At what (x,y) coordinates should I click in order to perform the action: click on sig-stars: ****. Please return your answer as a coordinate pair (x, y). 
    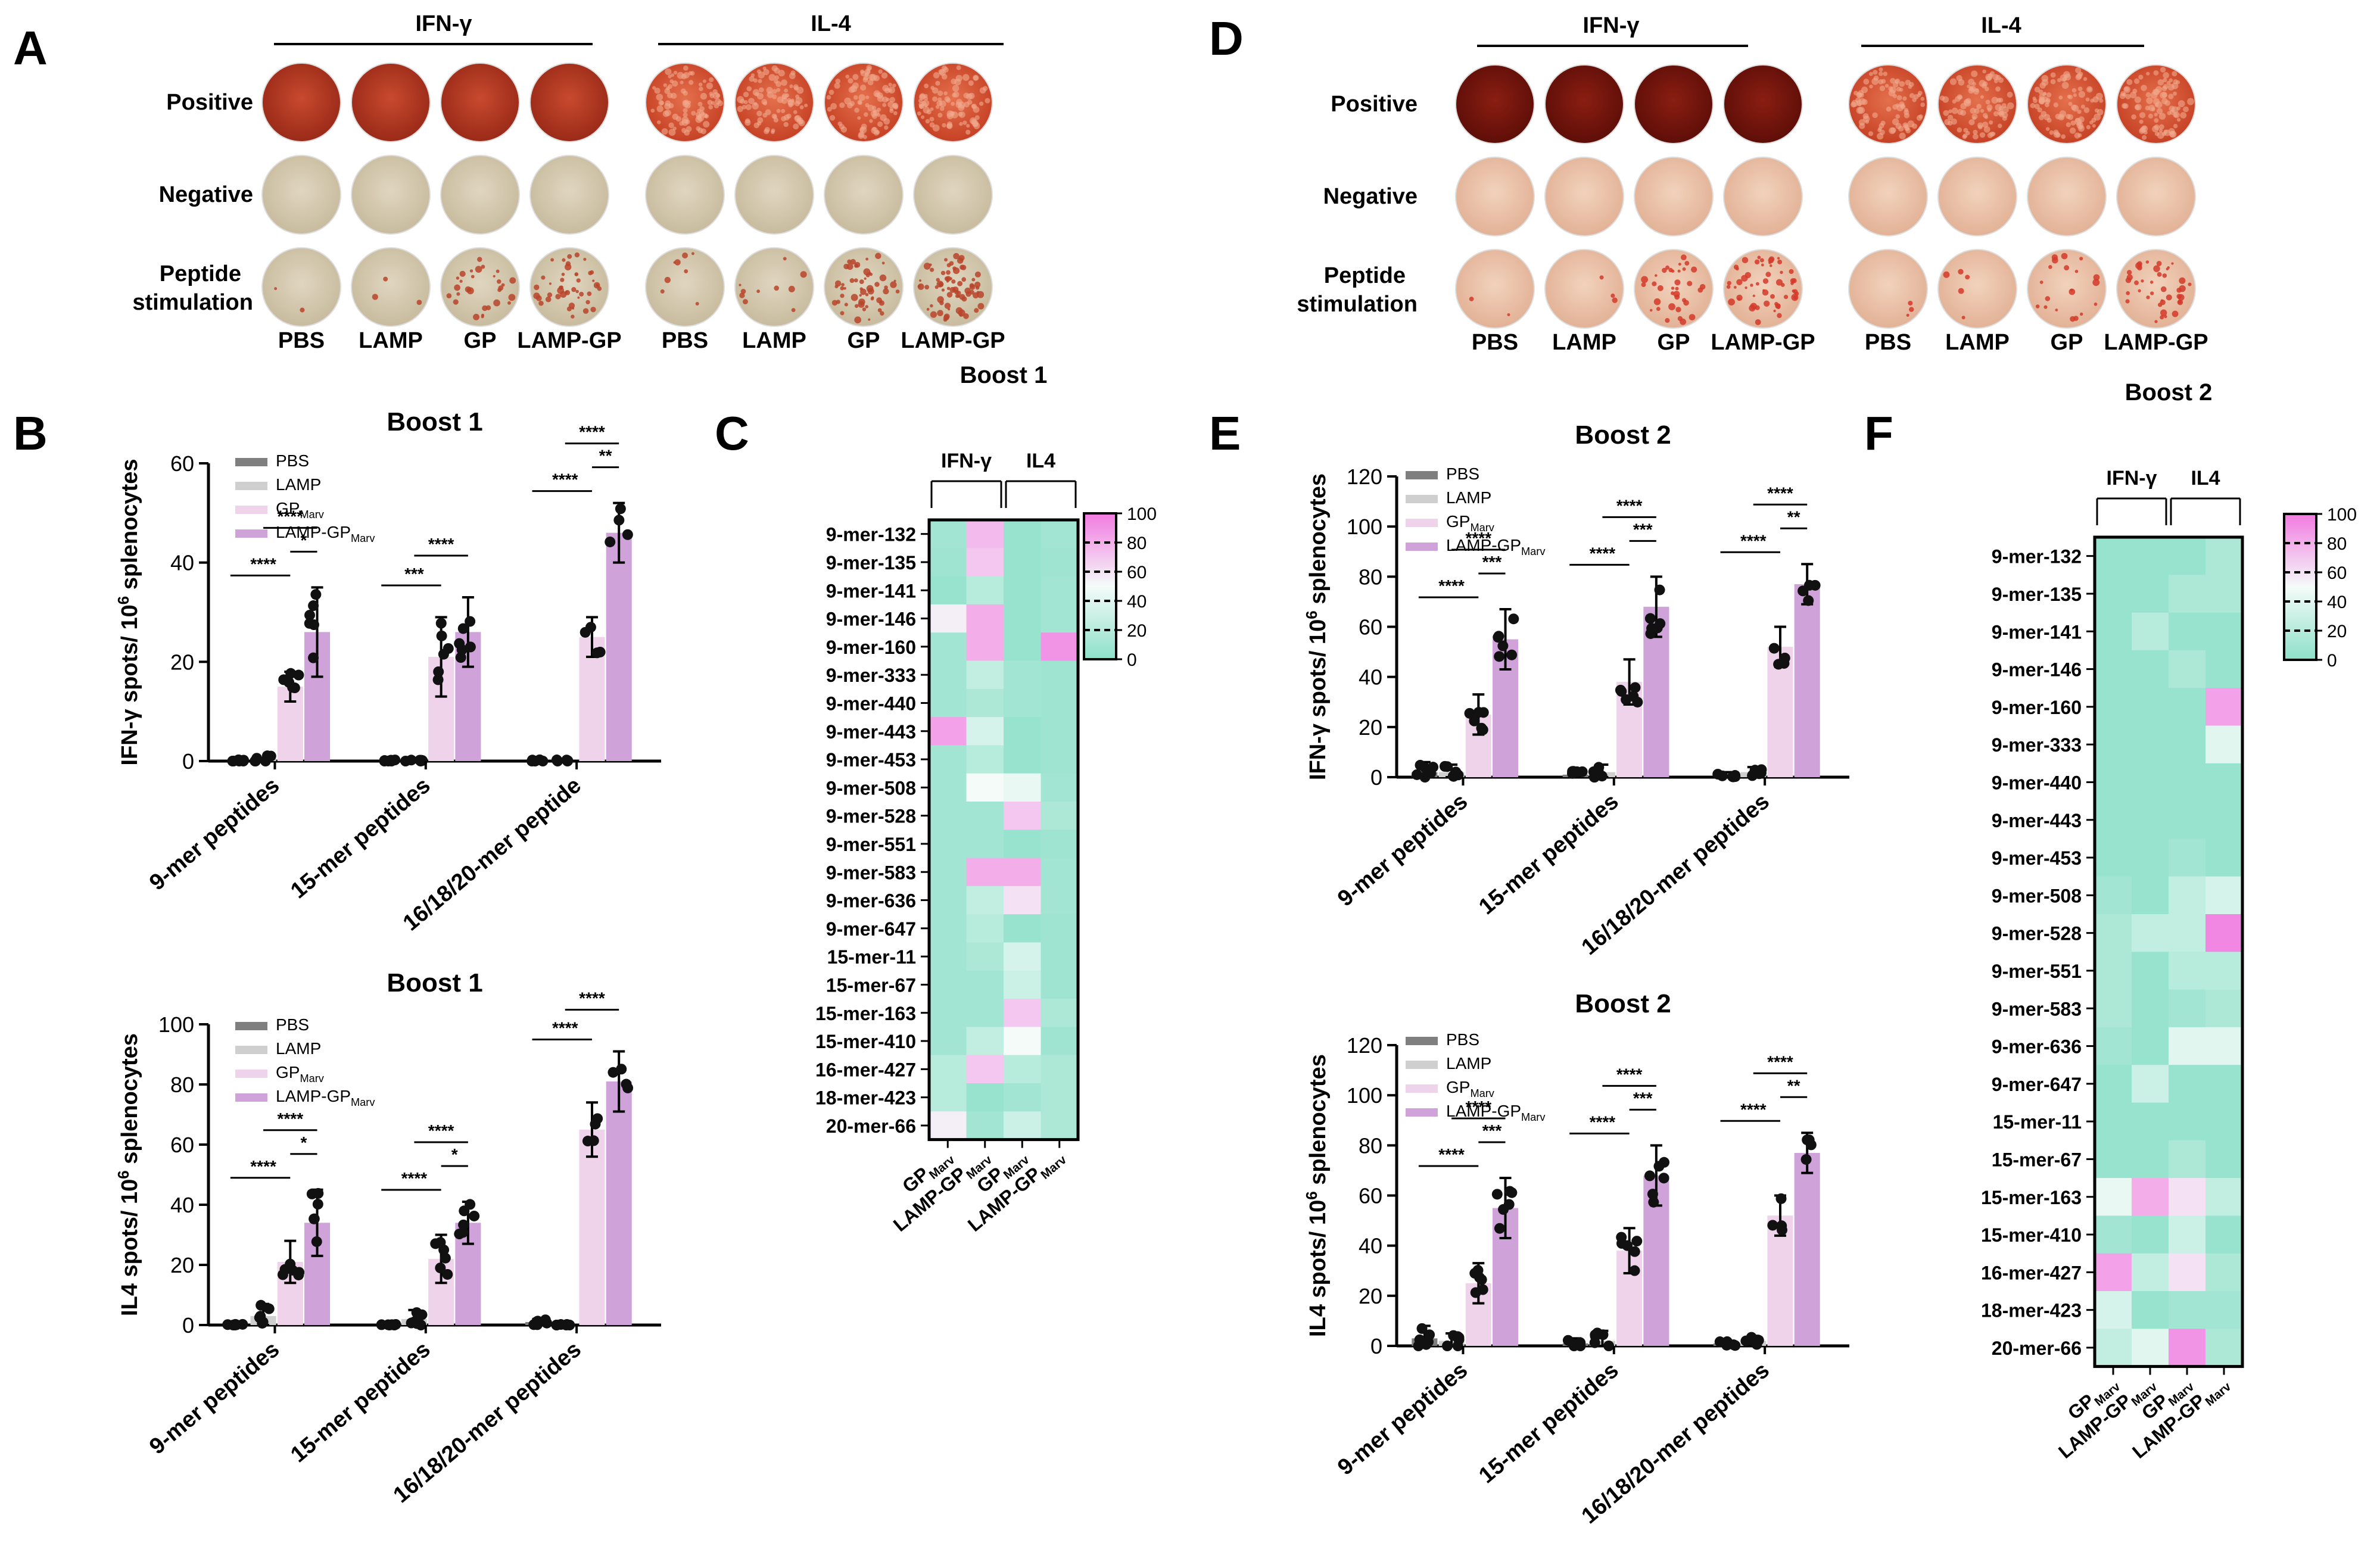
    Looking at the image, I should click on (565, 480).